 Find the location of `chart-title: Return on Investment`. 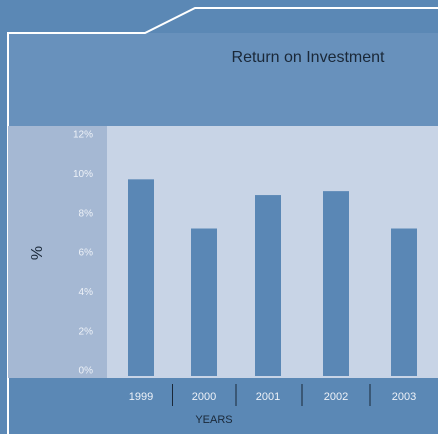

chart-title: Return on Investment is located at coordinates (309, 57).